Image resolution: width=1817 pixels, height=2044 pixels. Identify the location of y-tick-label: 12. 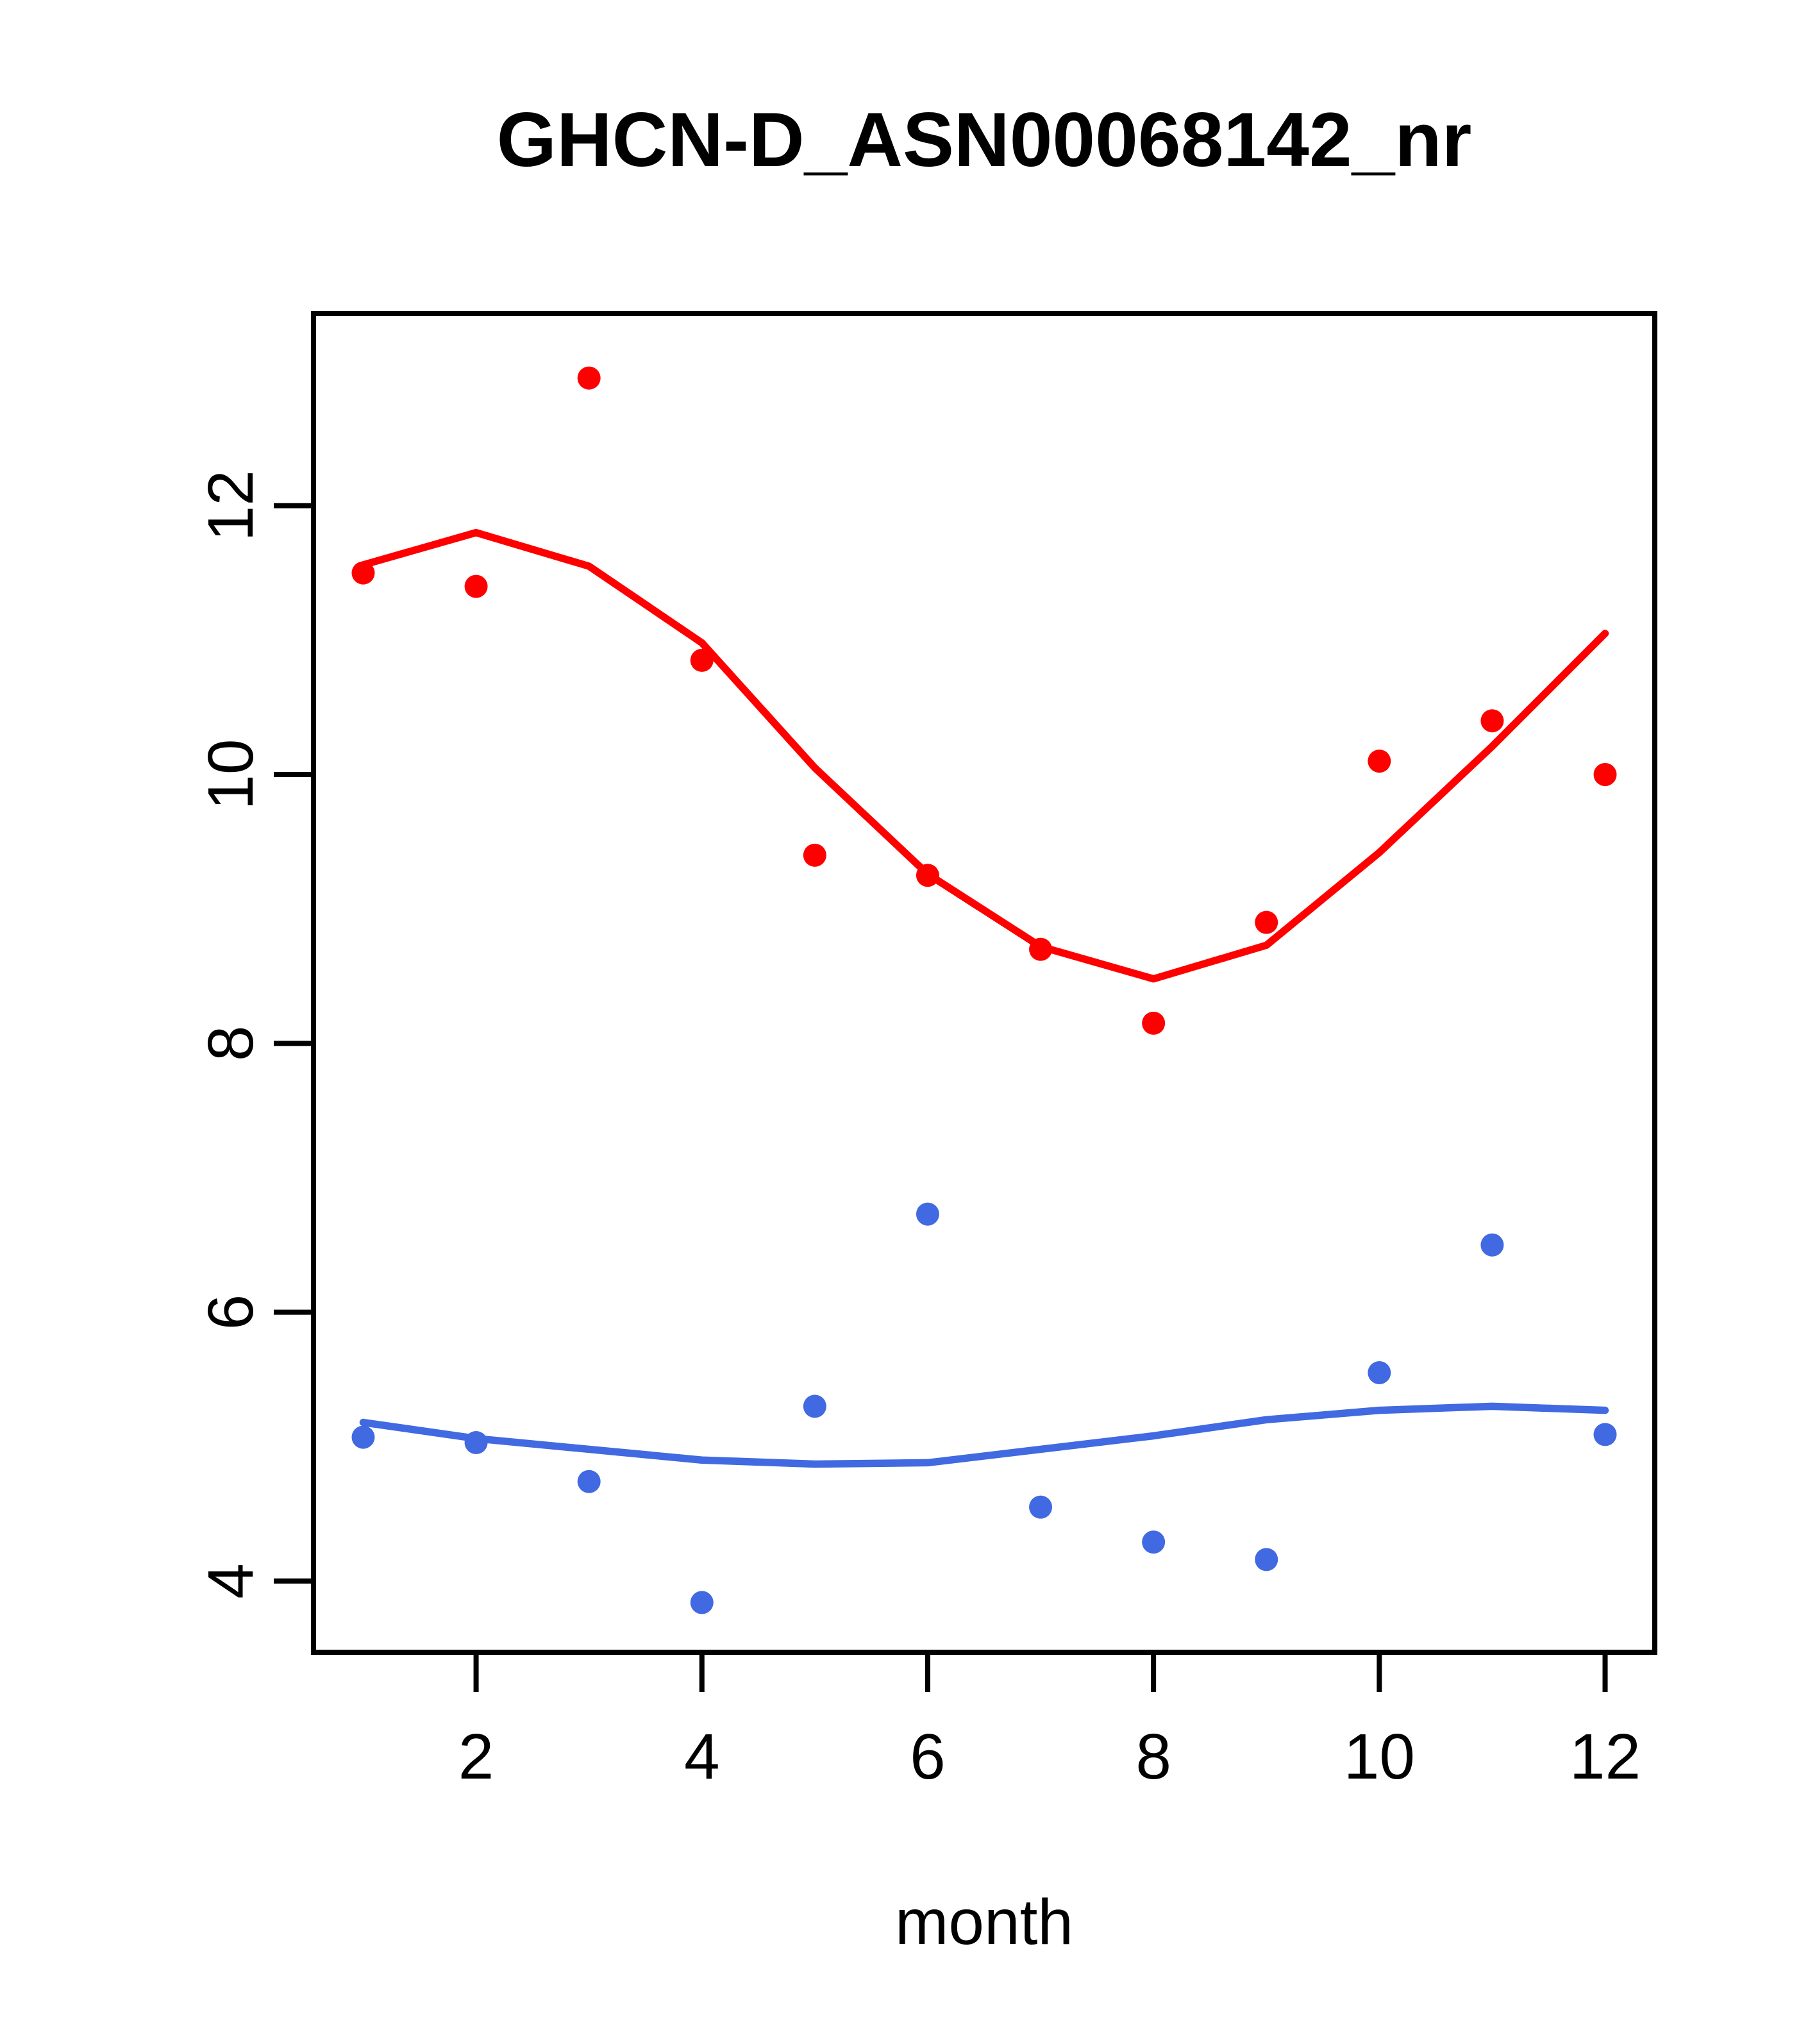
(231, 505).